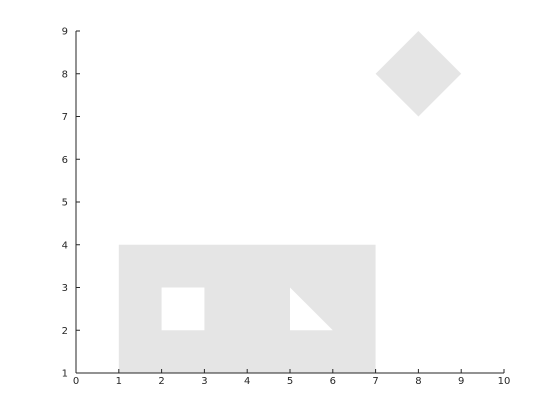 The image size is (560, 420). Describe the element at coordinates (375, 381) in the screenshot. I see `x-tick-label: 7` at that location.